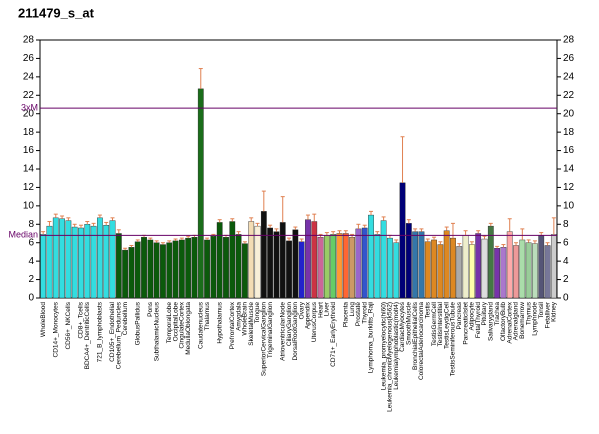 Image resolution: width=599 pixels, height=434 pixels. I want to click on x-tick-label: ColorectalAdenocarcinoma, so click(421, 341).